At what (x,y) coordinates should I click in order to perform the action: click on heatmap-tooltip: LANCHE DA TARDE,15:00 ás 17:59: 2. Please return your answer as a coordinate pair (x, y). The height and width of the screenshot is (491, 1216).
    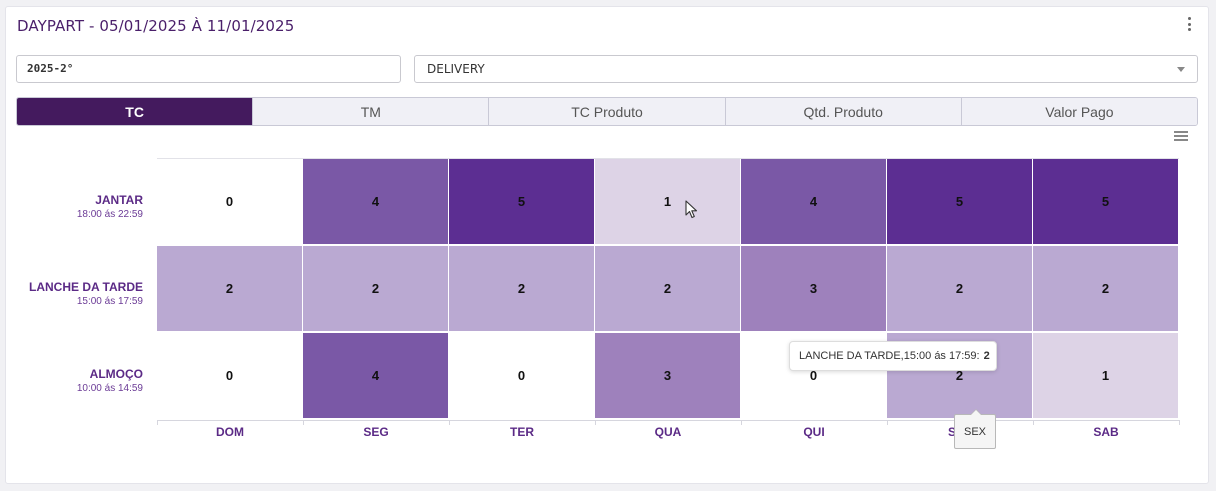
    Looking at the image, I should click on (893, 356).